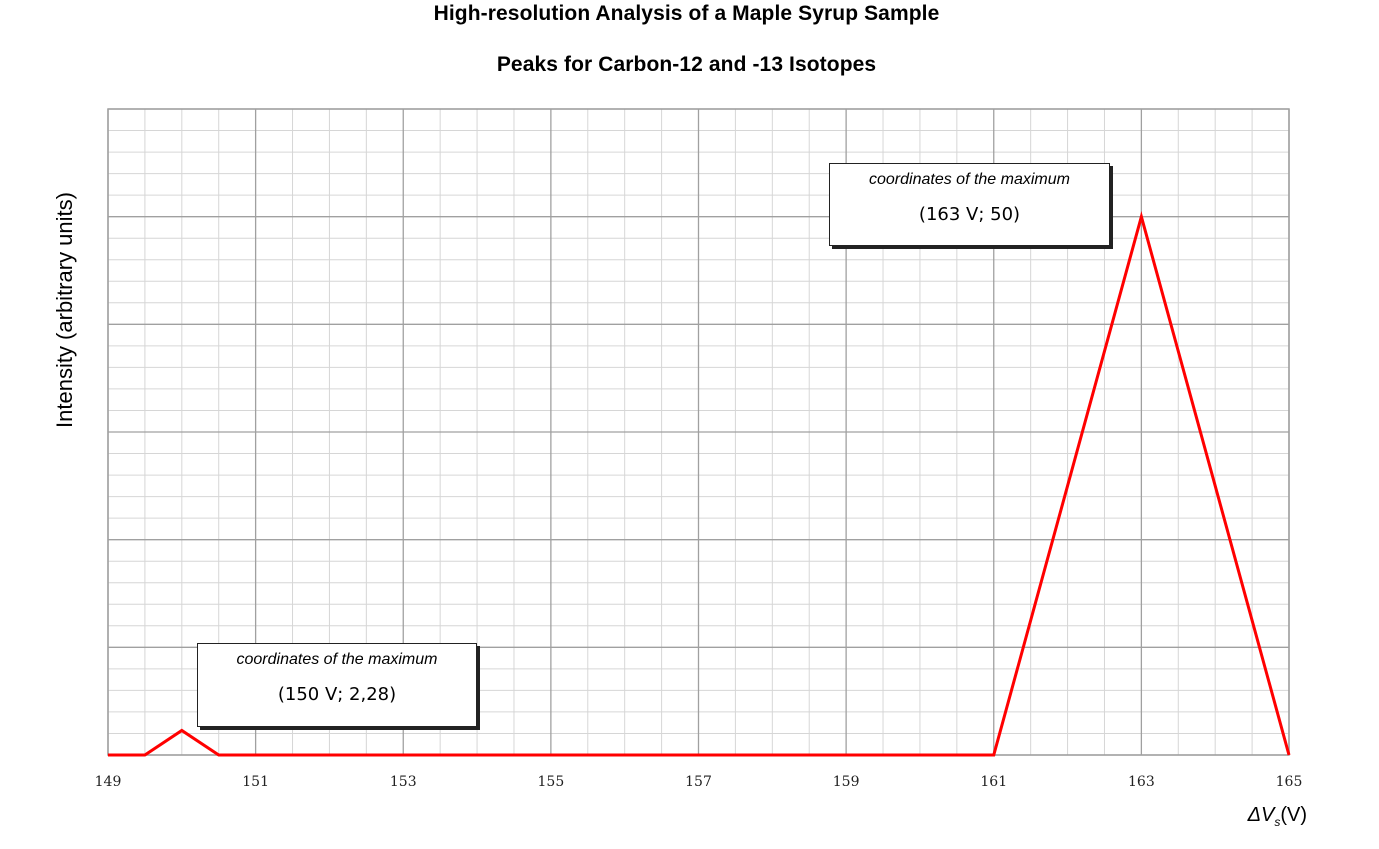  Describe the element at coordinates (255, 782) in the screenshot. I see `x-tick-label: 151` at that location.